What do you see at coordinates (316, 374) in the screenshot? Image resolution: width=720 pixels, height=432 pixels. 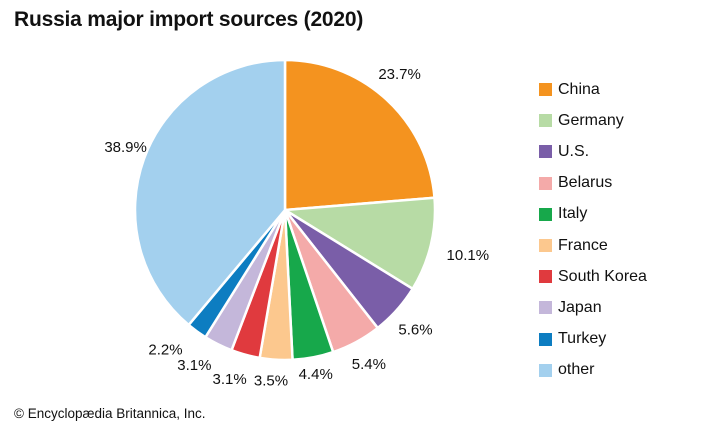 I see `data-label-italy: 4.4%` at bounding box center [316, 374].